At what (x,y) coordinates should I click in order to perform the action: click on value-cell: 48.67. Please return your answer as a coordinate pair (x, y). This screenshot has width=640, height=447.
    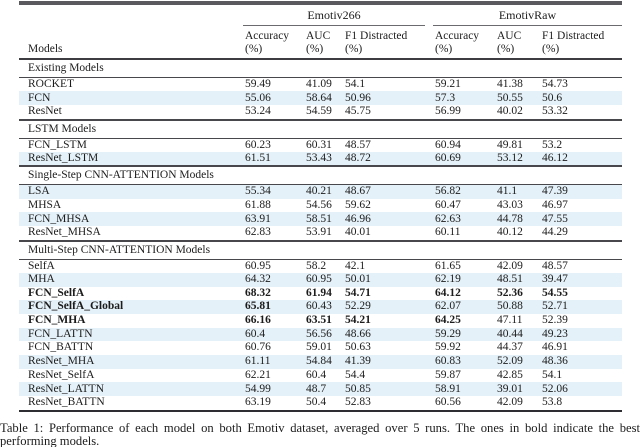
    Looking at the image, I should click on (358, 191).